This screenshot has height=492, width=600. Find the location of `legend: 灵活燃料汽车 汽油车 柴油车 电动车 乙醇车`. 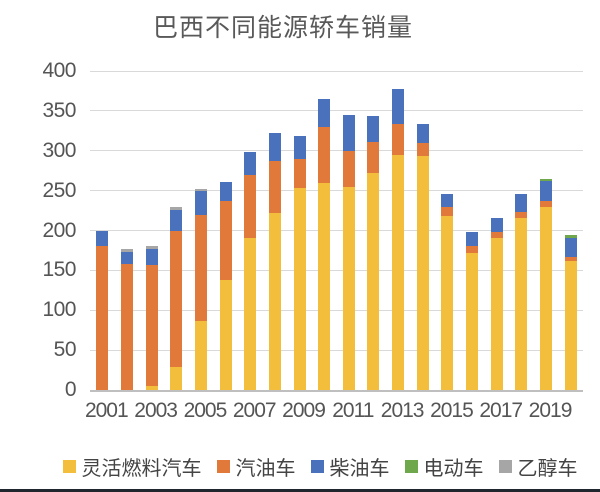

legend: 灵活燃料汽车 汽油车 柴油车 电动车 乙醇车 is located at coordinates (320, 466).